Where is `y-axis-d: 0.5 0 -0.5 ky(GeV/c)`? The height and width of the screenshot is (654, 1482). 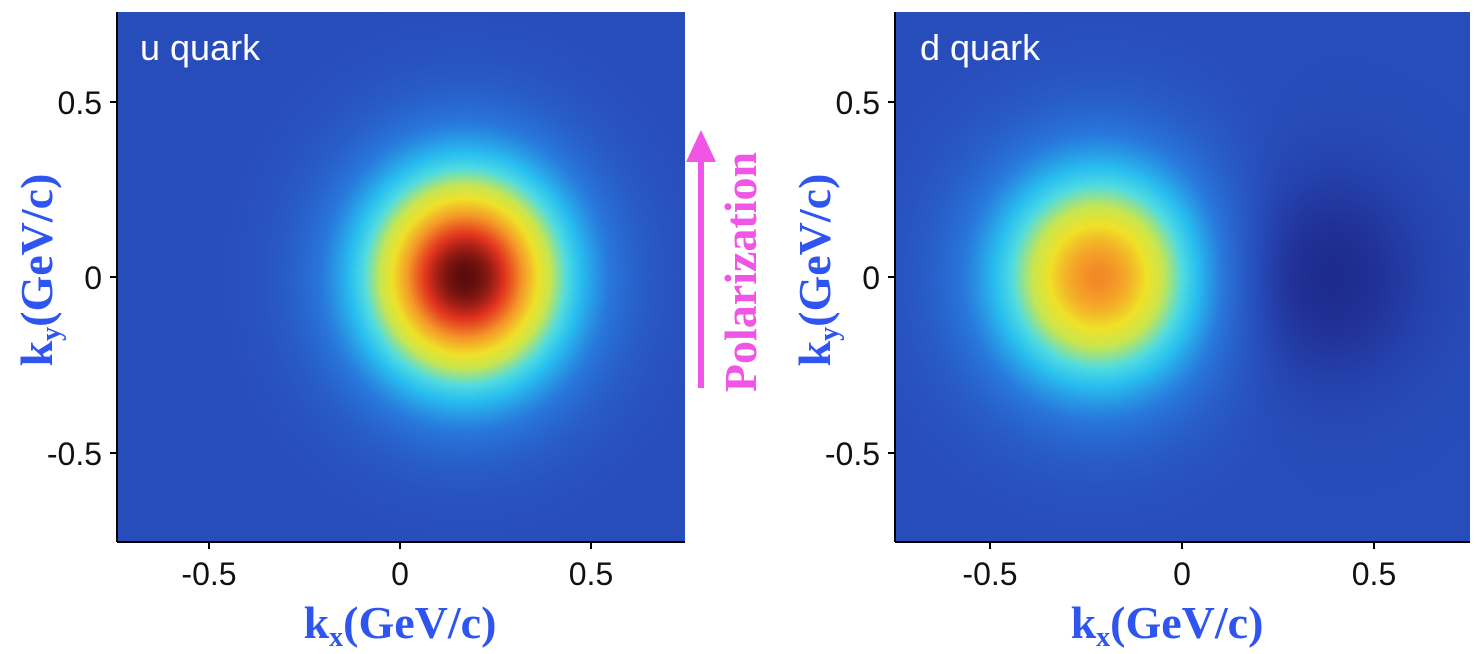 y-axis-d: 0.5 0 -0.5 ky(GeV/c) is located at coordinates (842, 277).